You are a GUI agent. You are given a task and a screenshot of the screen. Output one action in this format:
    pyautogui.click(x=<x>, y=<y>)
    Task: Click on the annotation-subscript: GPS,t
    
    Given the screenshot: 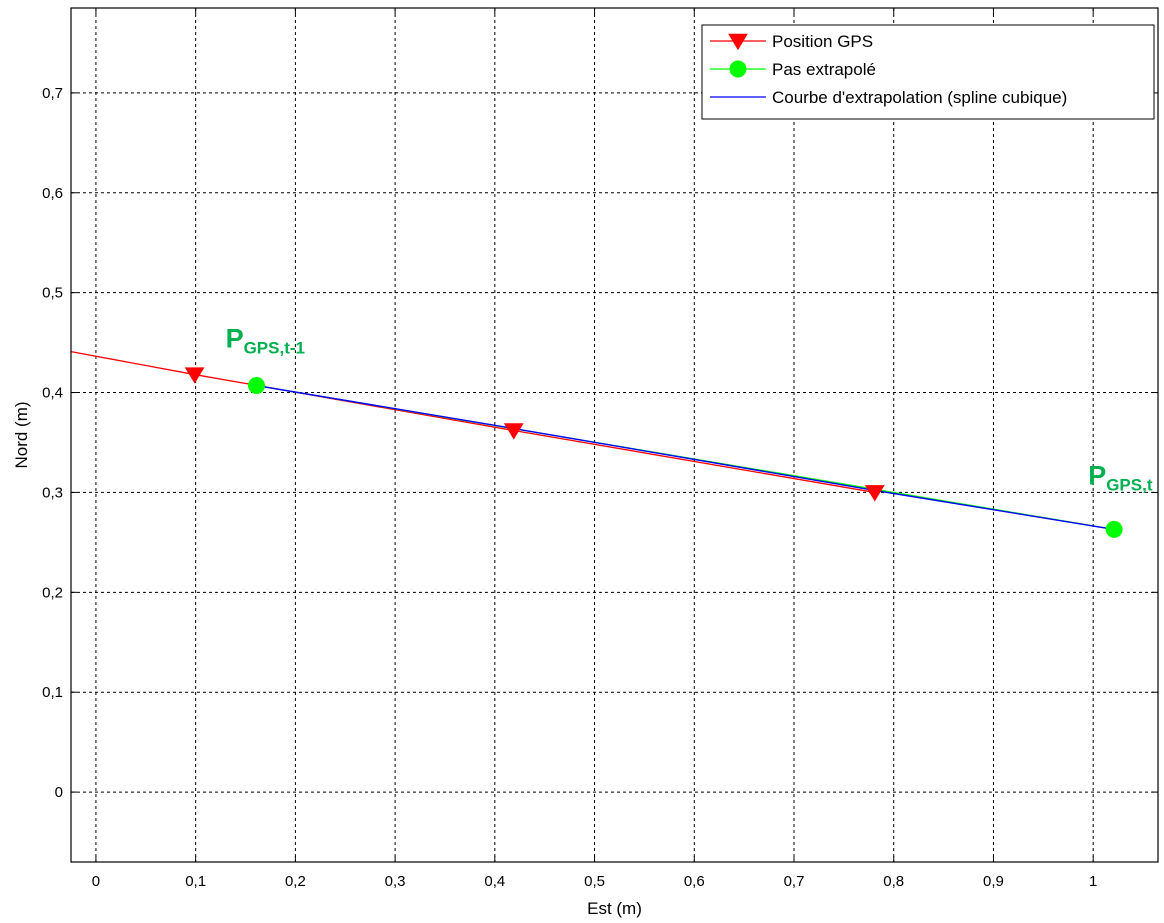 What is the action you would take?
    pyautogui.click(x=1129, y=484)
    